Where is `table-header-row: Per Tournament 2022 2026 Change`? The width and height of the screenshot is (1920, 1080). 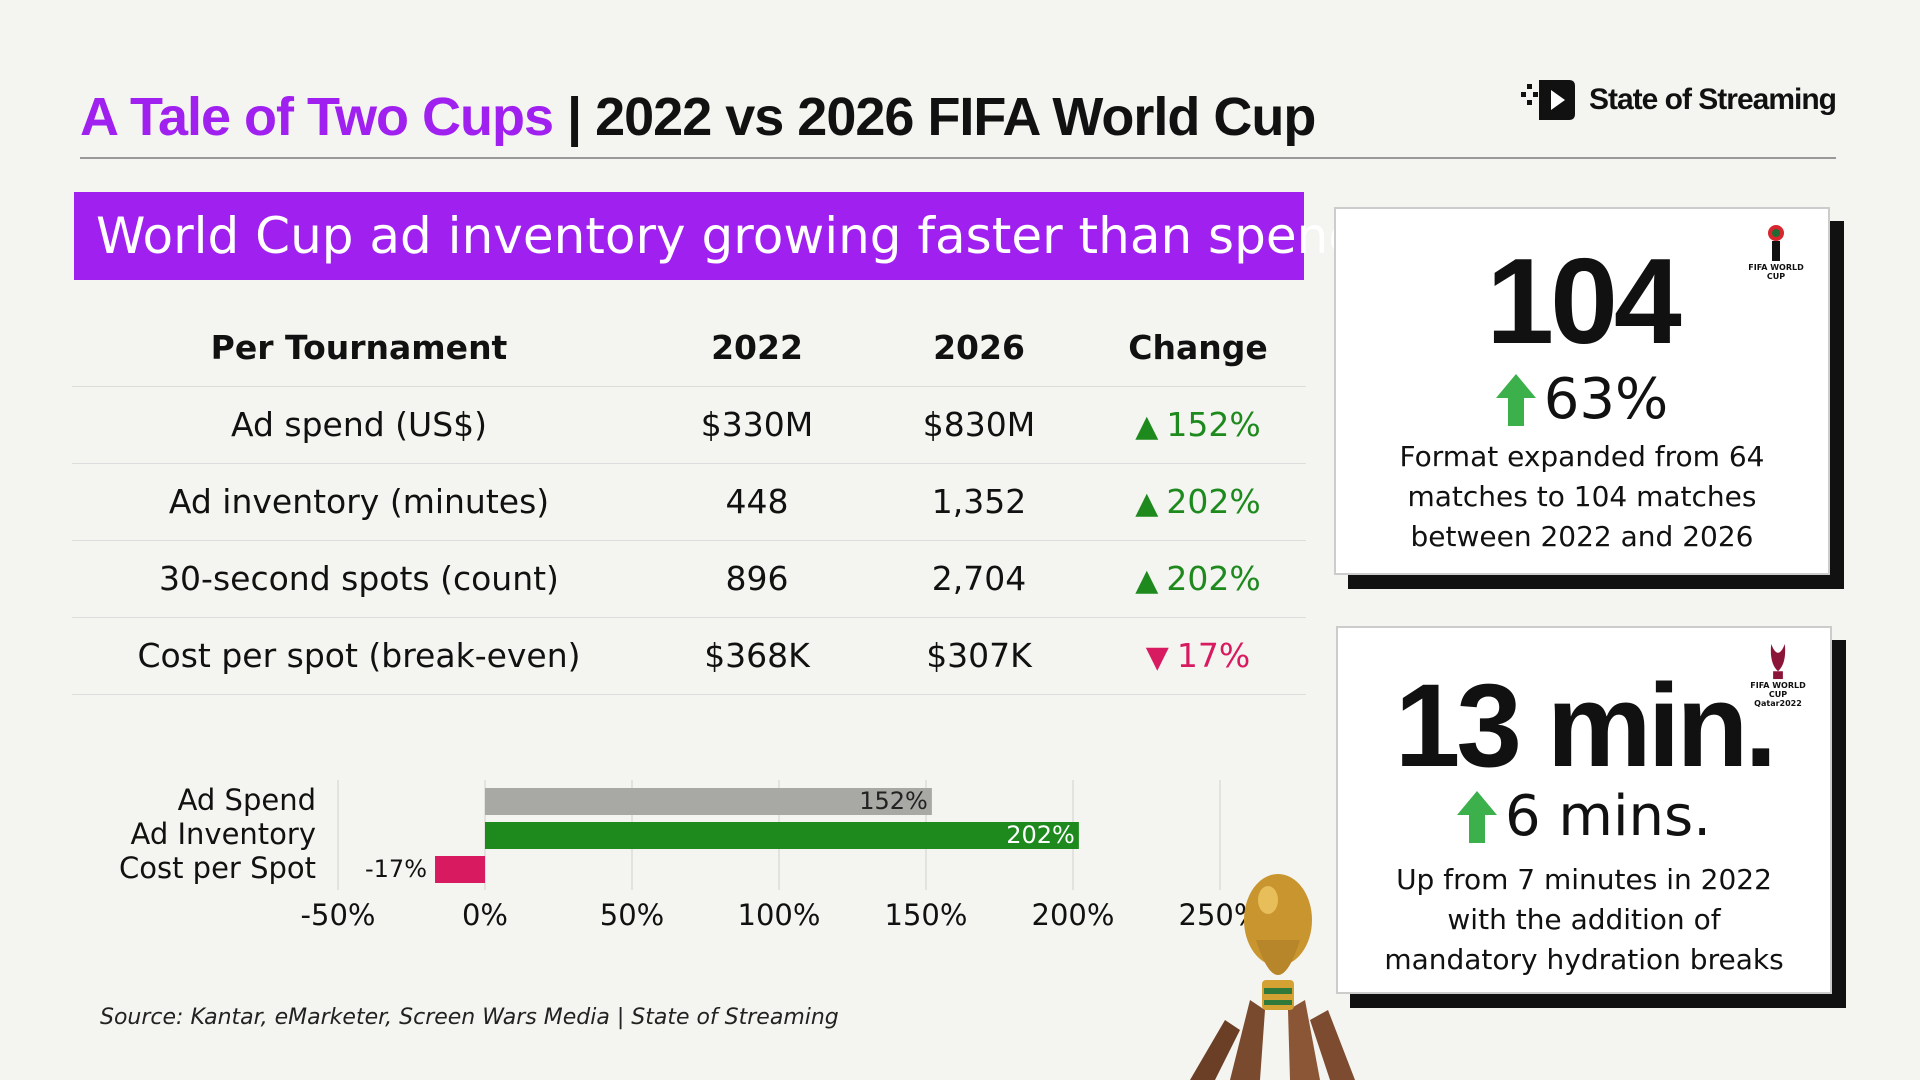
table-header-row: Per Tournament 2022 2026 Change is located at coordinates (689, 348).